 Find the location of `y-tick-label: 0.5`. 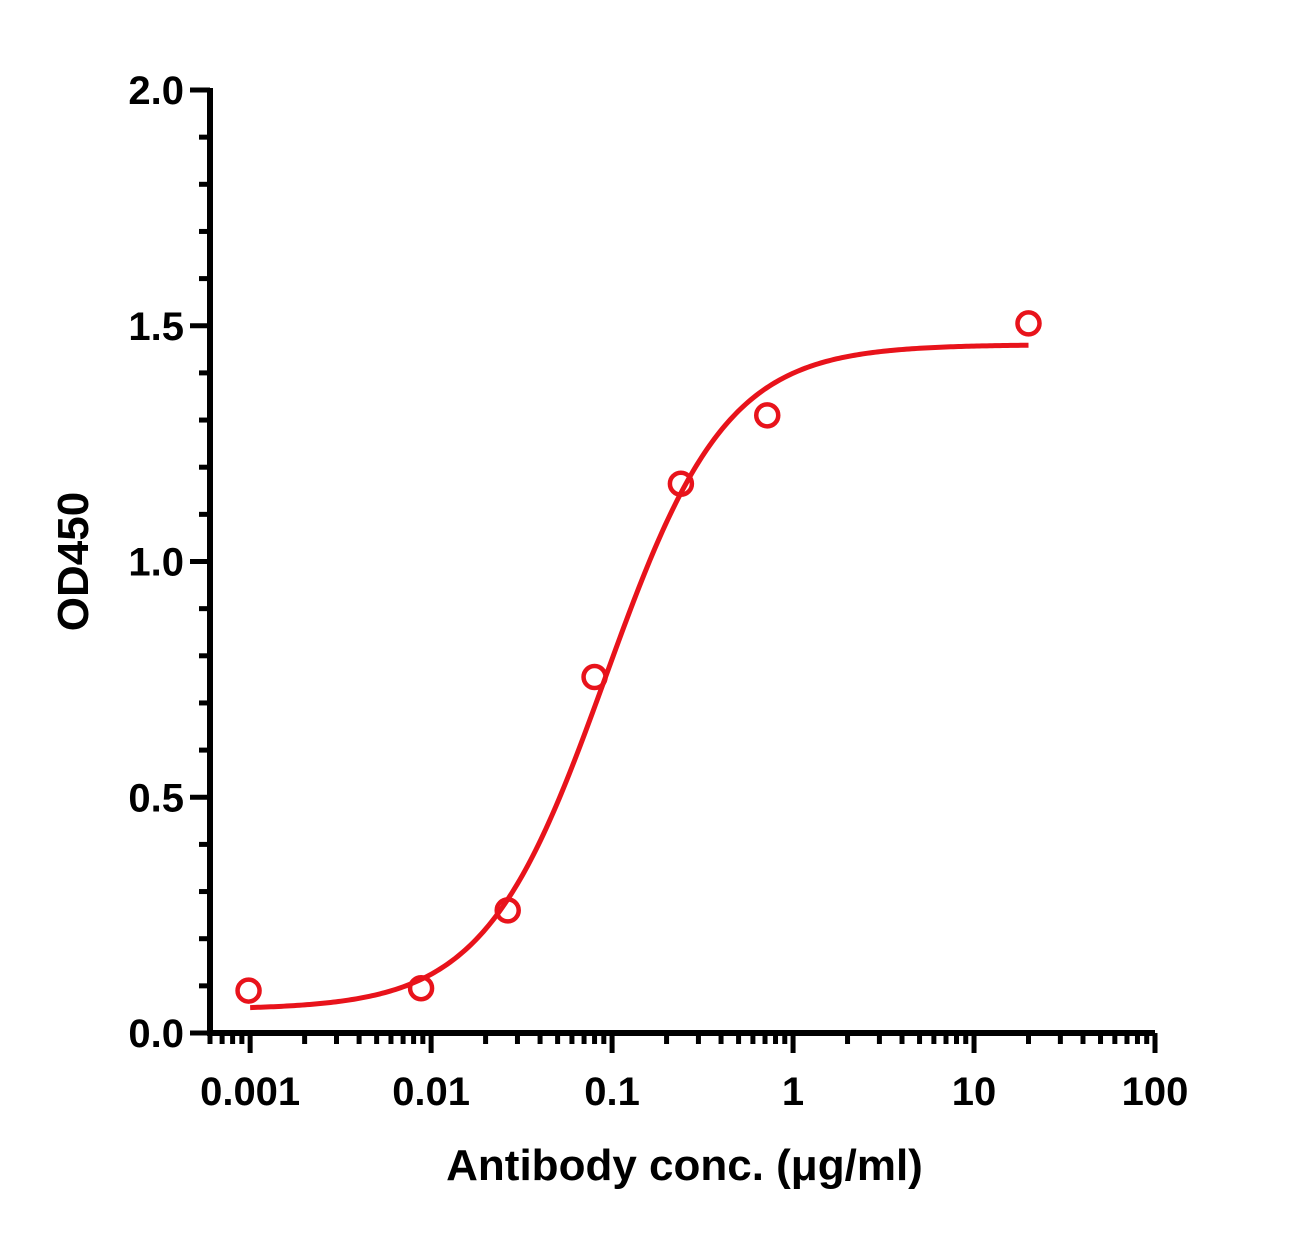

y-tick-label: 0.5 is located at coordinates (156, 798).